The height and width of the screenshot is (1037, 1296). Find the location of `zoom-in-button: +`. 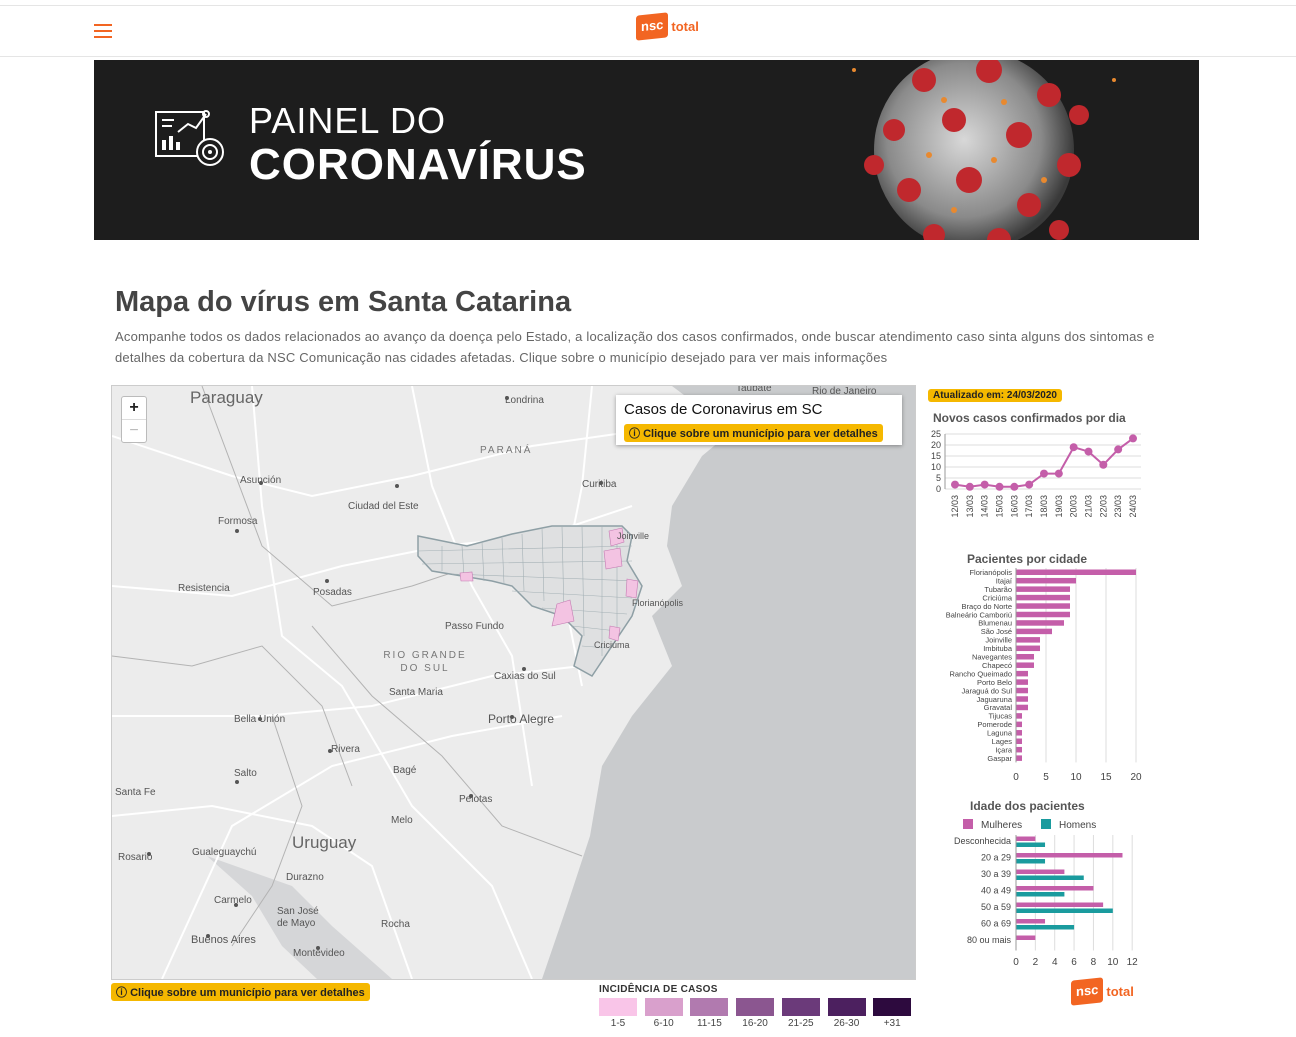

zoom-in-button: + is located at coordinates (134, 408).